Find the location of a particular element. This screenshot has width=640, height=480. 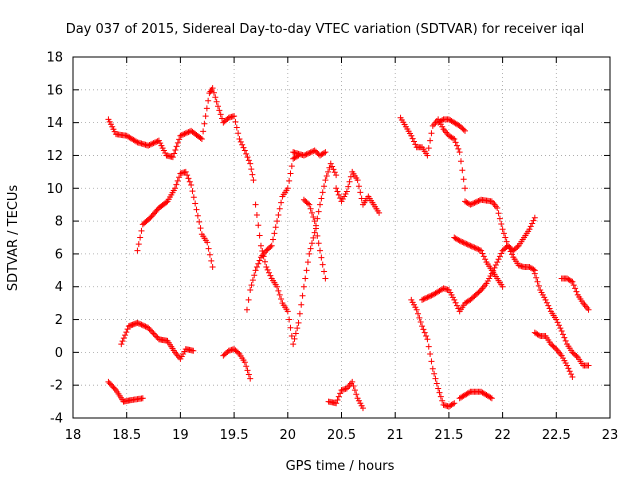

x-tick-label: 20.5 is located at coordinates (341, 435).